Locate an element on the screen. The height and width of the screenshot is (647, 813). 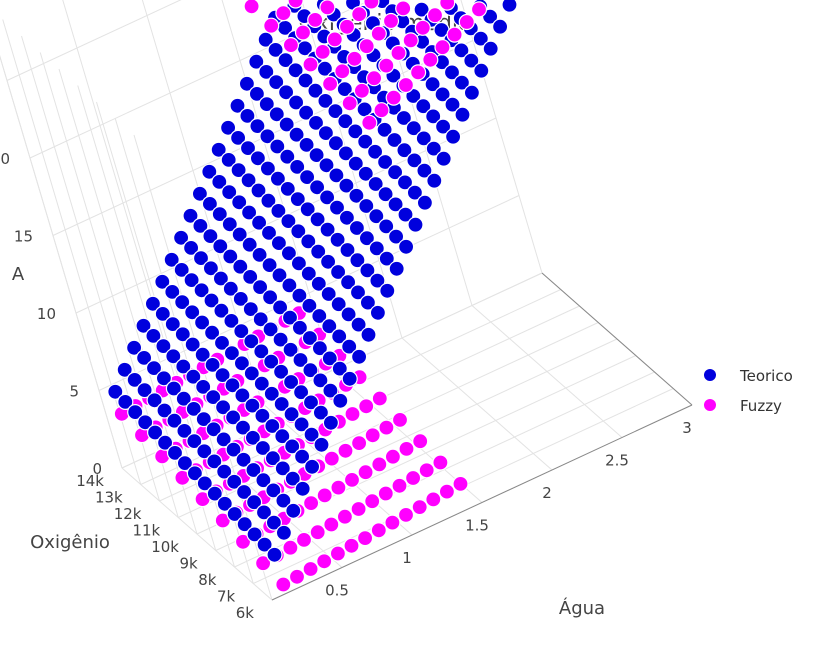
y-tick-label: 12k is located at coordinates (128, 514).